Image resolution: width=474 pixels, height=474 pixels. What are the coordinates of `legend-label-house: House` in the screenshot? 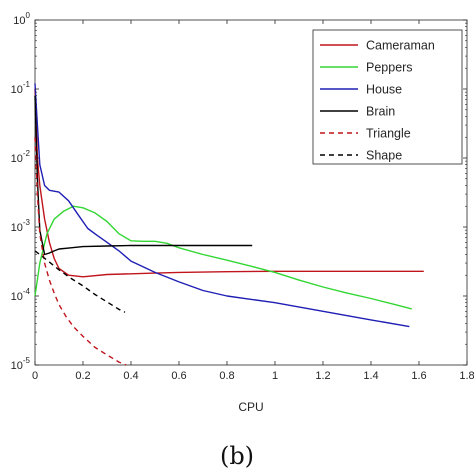 It's located at (384, 90).